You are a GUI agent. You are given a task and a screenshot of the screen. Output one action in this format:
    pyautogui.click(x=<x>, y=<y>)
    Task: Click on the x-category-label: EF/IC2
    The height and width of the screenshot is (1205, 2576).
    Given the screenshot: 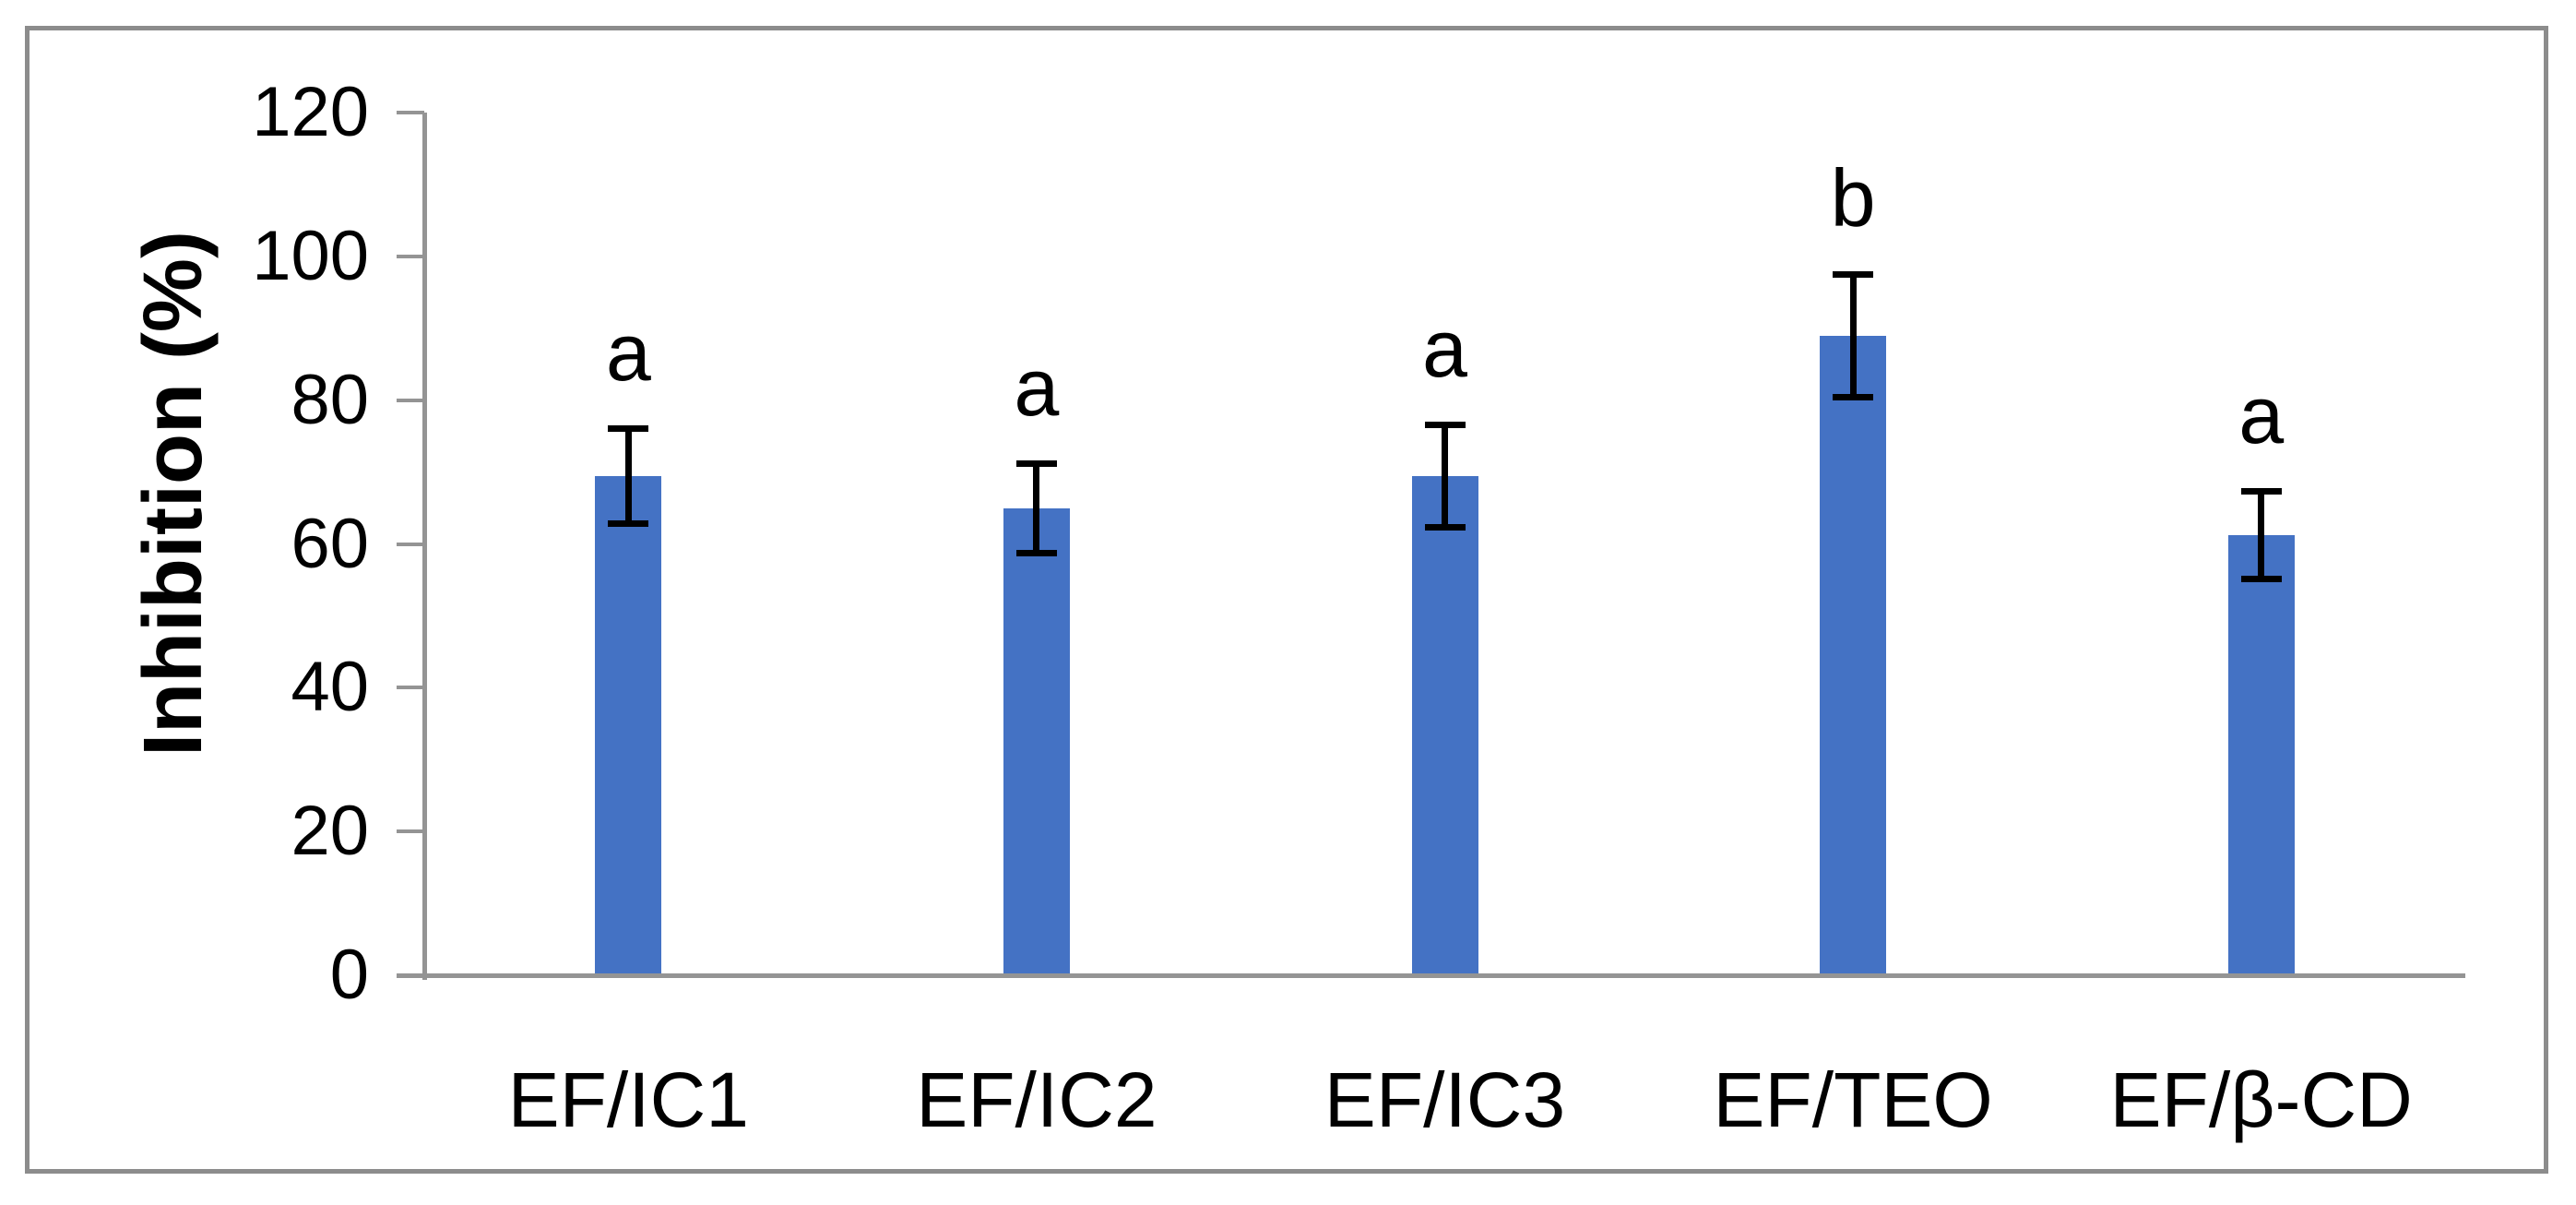 What is the action you would take?
    pyautogui.click(x=1036, y=1099)
    